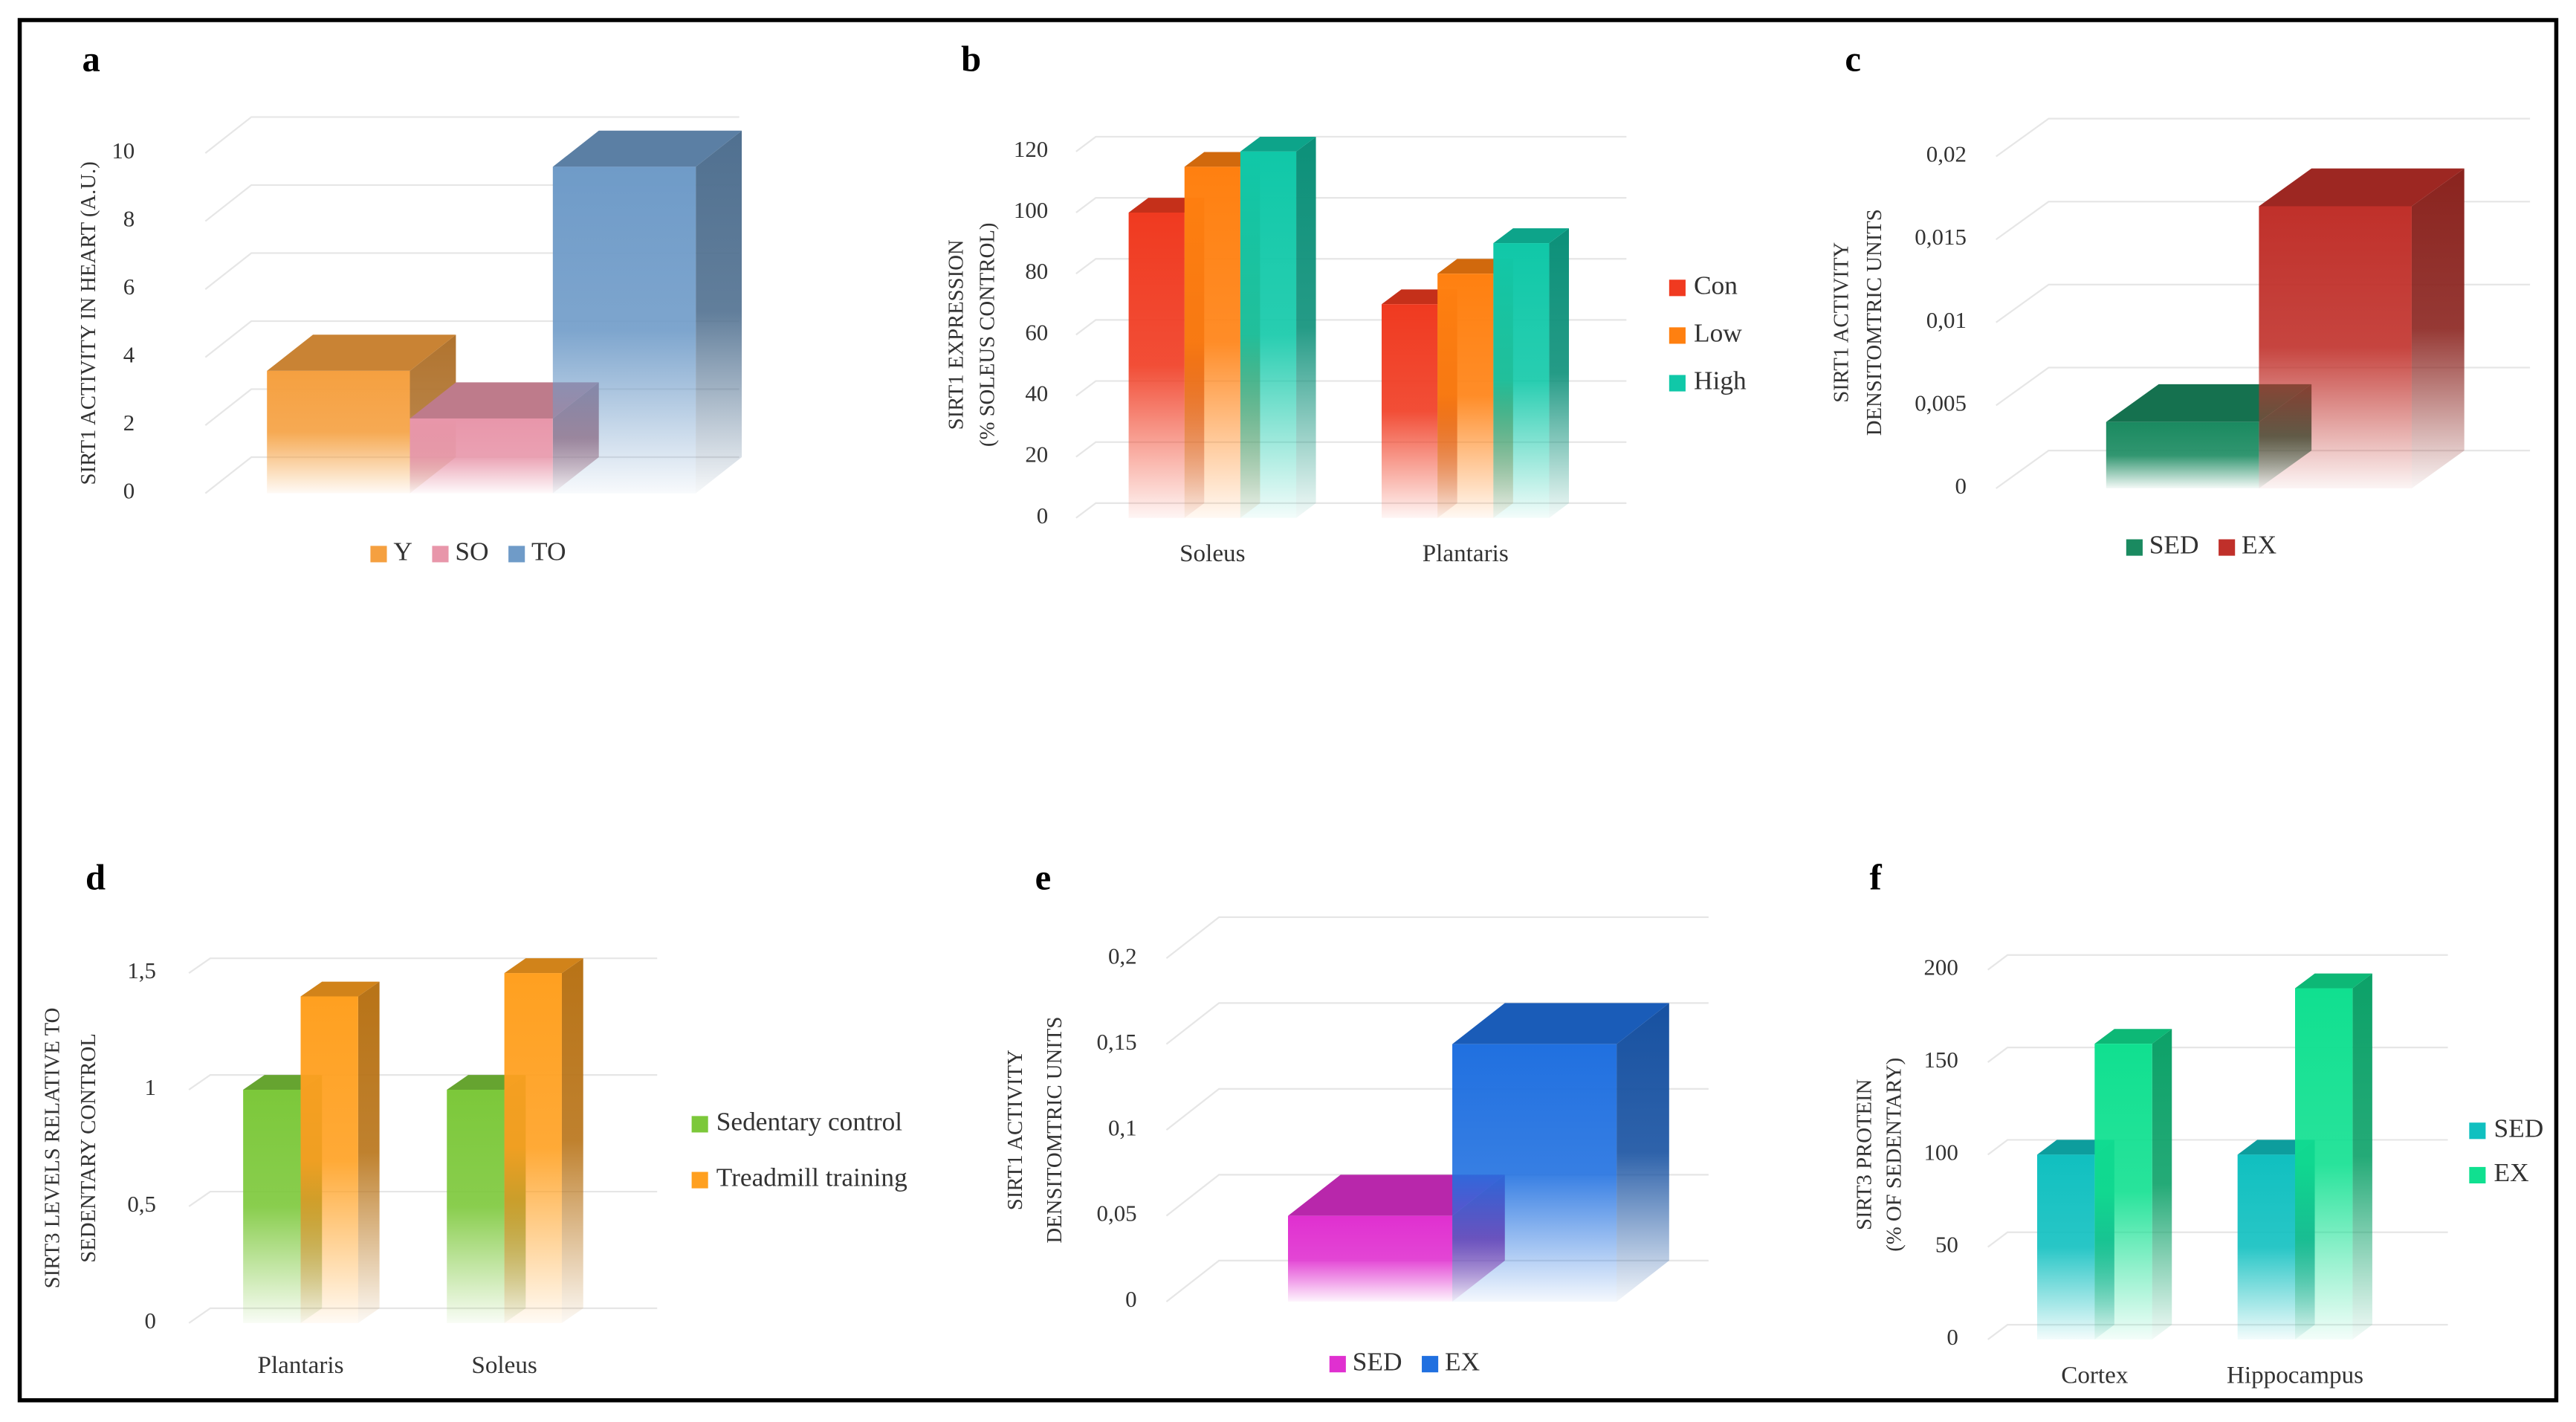 The width and height of the screenshot is (2576, 1422). Describe the element at coordinates (1716, 285) in the screenshot. I see `legend-label: Con` at that location.